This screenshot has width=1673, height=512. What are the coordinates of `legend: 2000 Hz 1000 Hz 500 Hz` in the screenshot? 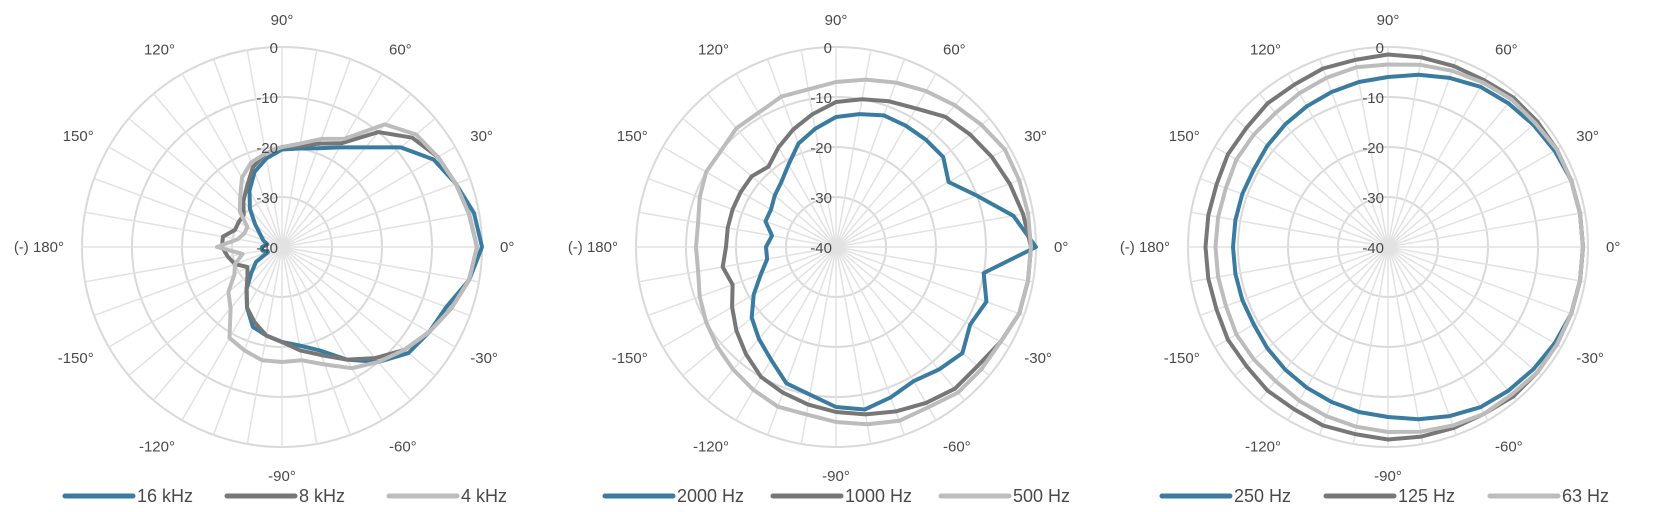 It's located at (836, 496).